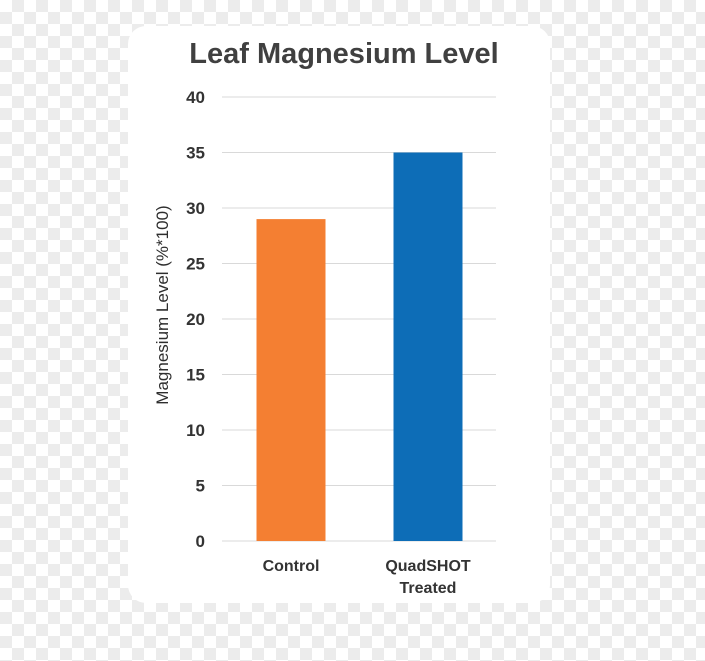 Image resolution: width=705 pixels, height=661 pixels. What do you see at coordinates (195, 153) in the screenshot?
I see `y-tick-label: 35` at bounding box center [195, 153].